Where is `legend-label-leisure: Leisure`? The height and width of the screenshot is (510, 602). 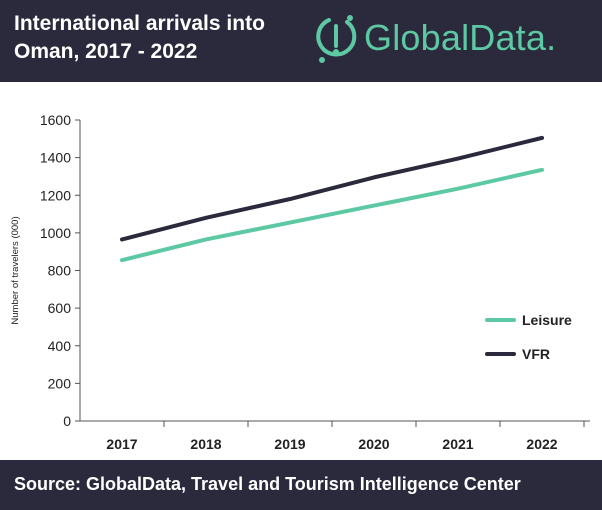
legend-label-leisure: Leisure is located at coordinates (547, 320).